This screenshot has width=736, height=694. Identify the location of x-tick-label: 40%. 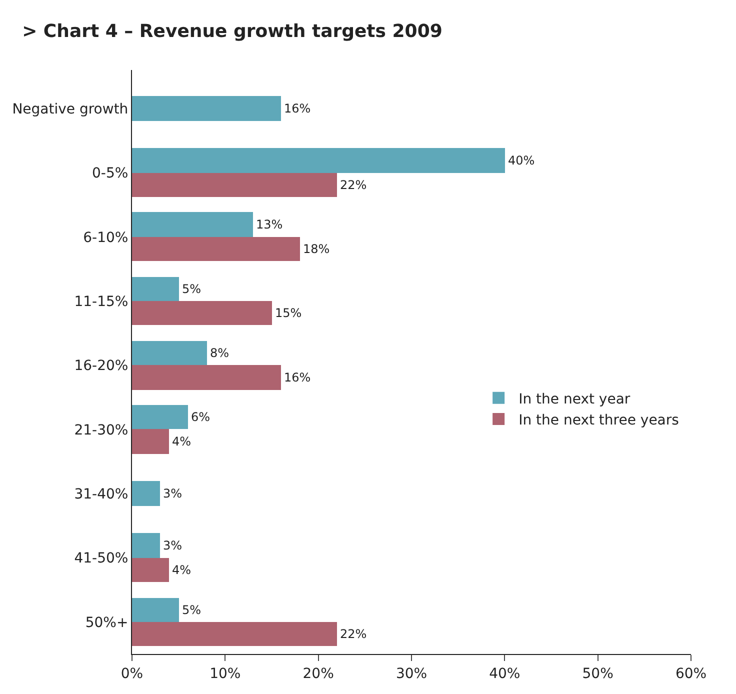
(504, 674).